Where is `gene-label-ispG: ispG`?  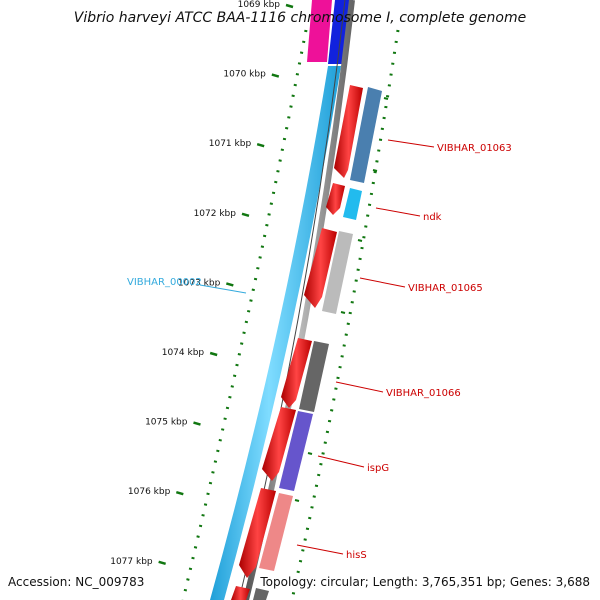 gene-label-ispG: ispG is located at coordinates (378, 468).